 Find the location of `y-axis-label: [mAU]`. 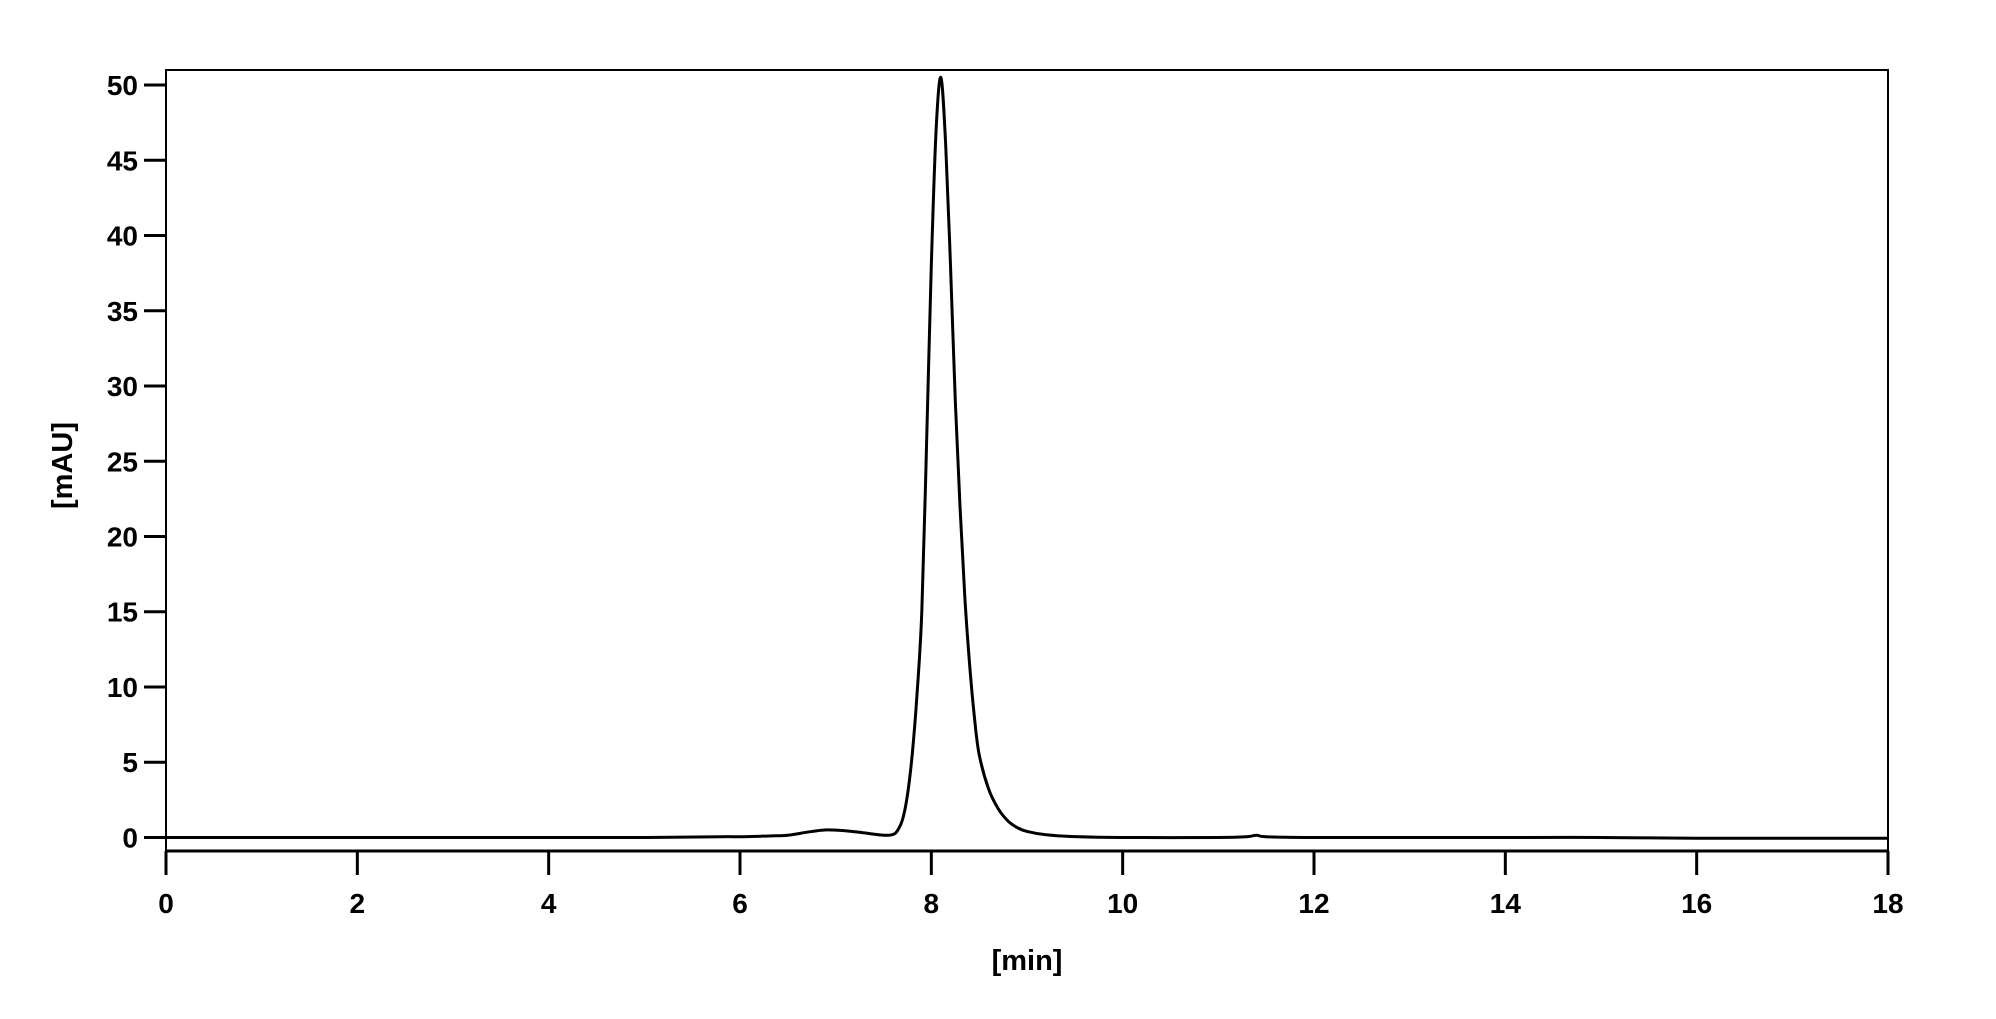

y-axis-label: [mAU] is located at coordinates (63, 465).